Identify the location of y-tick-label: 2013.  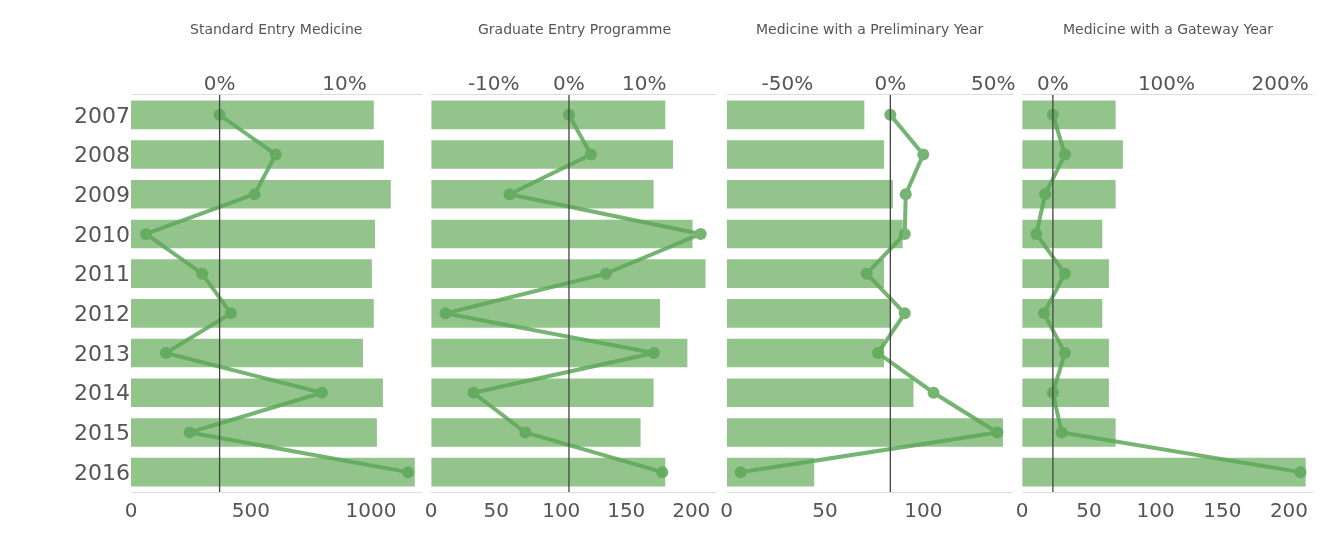
(102, 353).